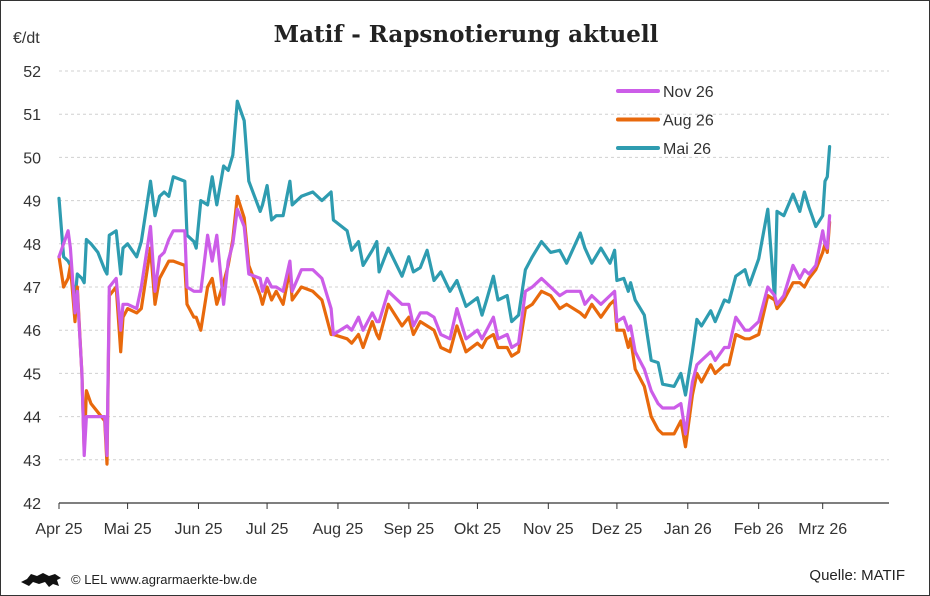  Describe the element at coordinates (688, 121) in the screenshot. I see `legend-label: Aug 26` at that location.